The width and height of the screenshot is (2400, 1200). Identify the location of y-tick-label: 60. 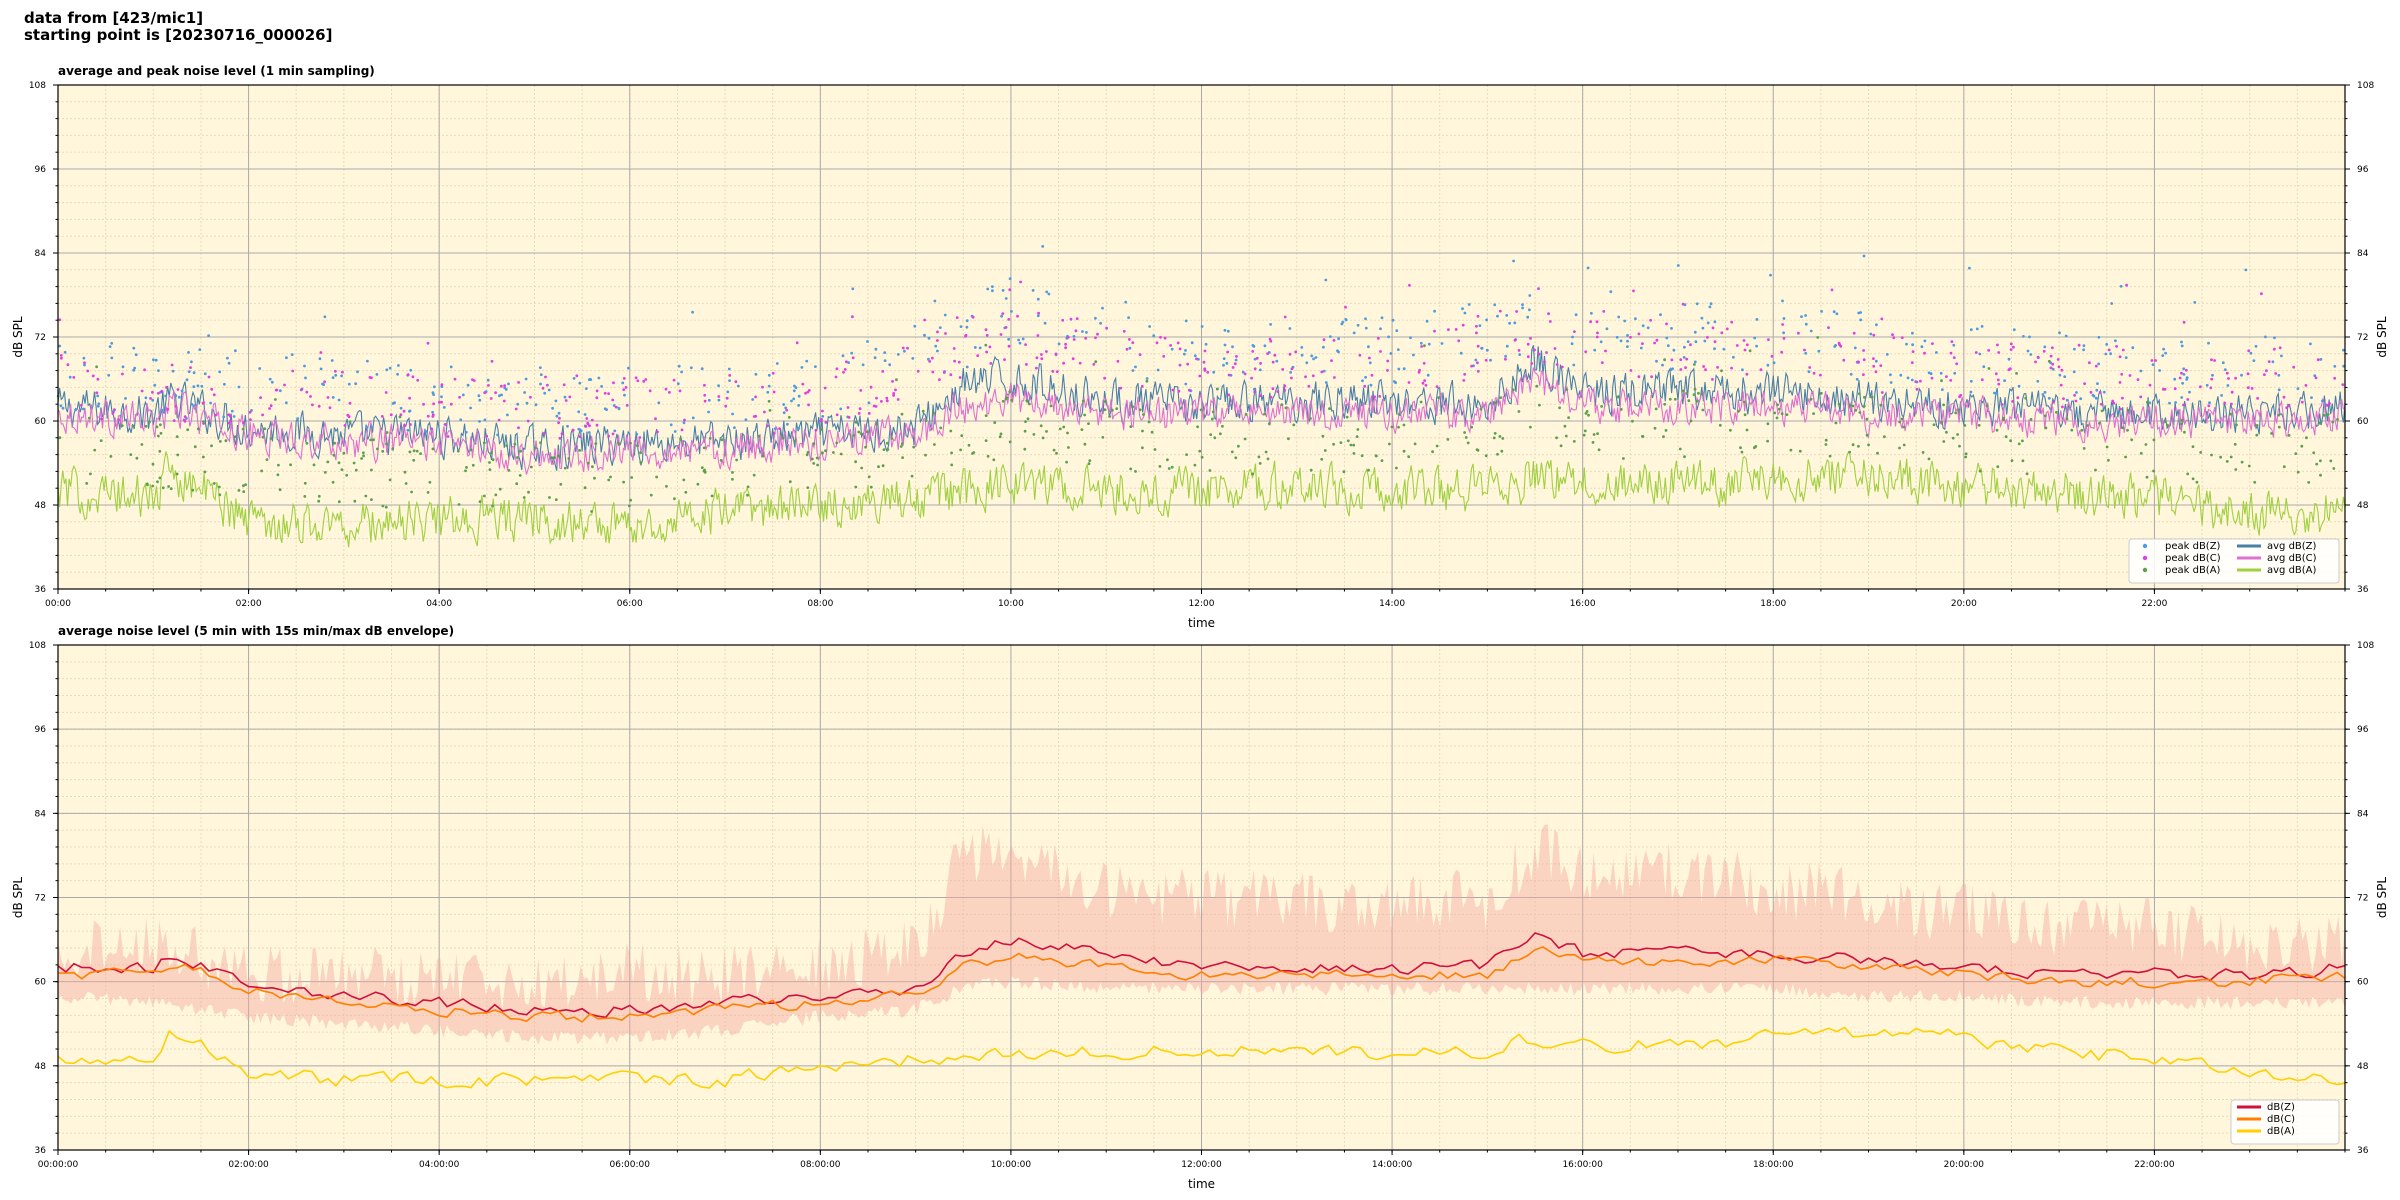
(41, 983).